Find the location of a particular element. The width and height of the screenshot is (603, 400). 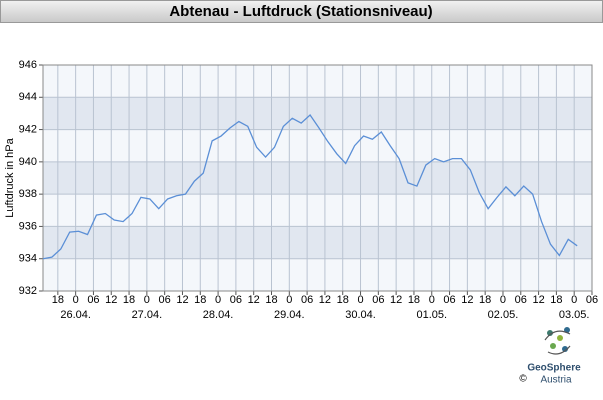

day-label: 27.04. is located at coordinates (147, 315).